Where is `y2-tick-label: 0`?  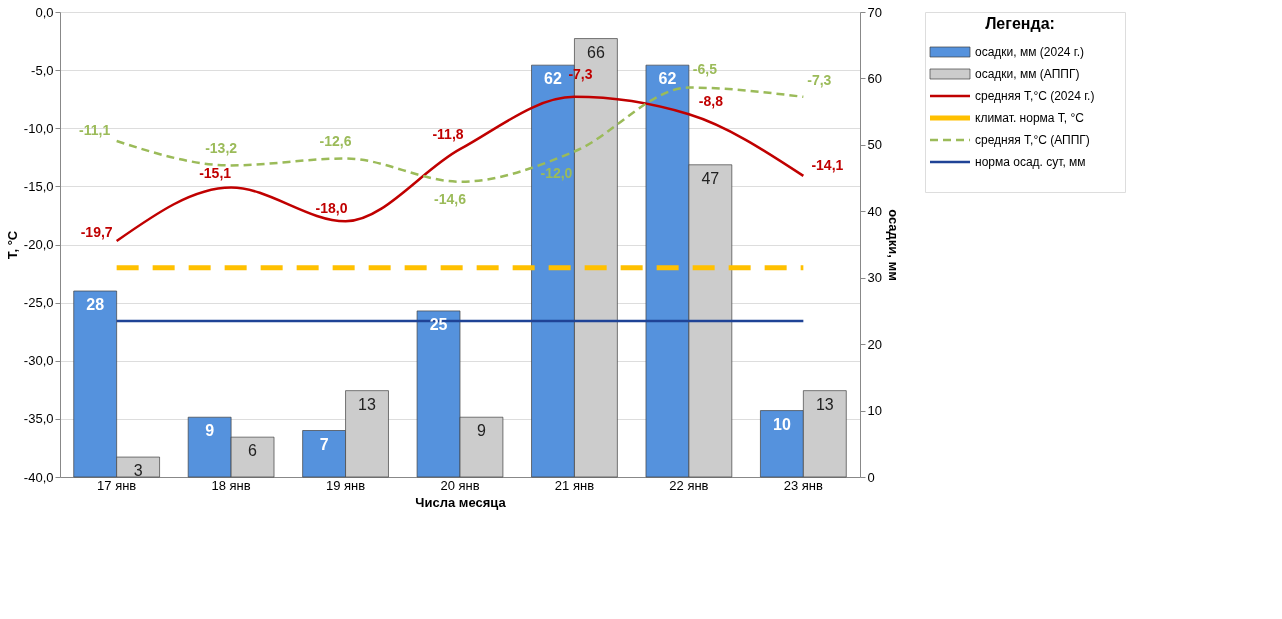 y2-tick-label: 0 is located at coordinates (871, 477).